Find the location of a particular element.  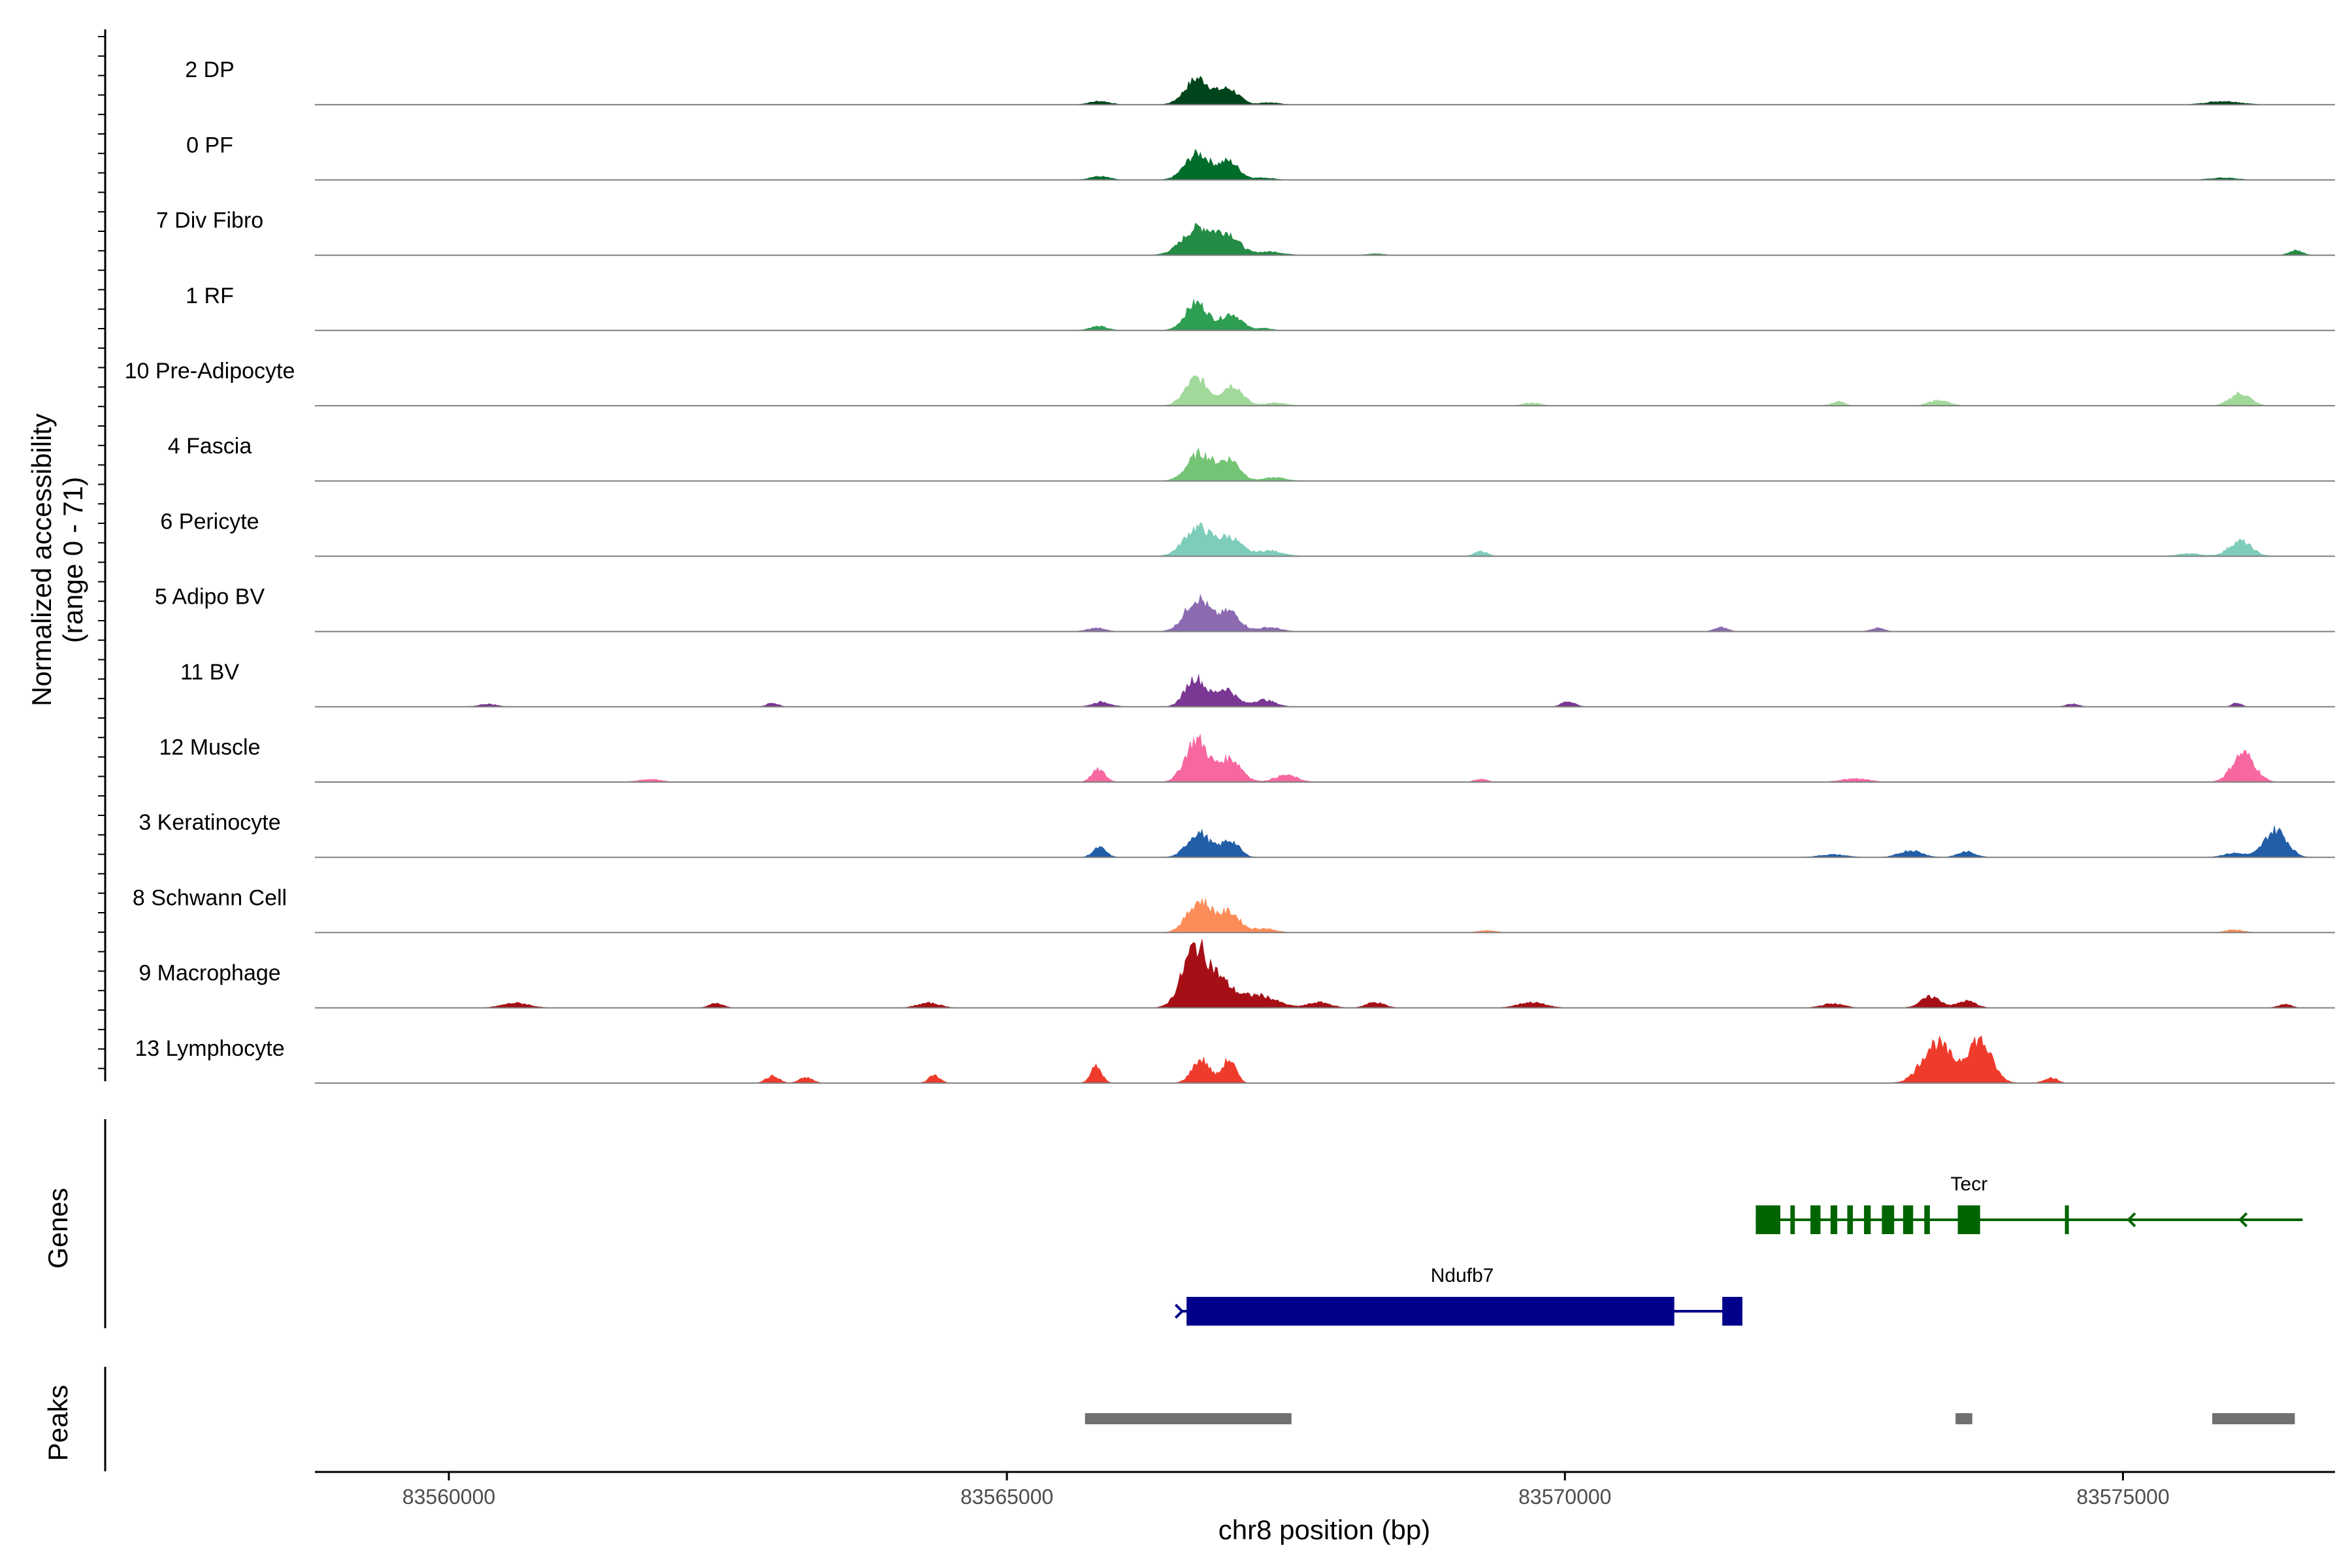

x-tick-label: 83575000 is located at coordinates (2122, 1497).